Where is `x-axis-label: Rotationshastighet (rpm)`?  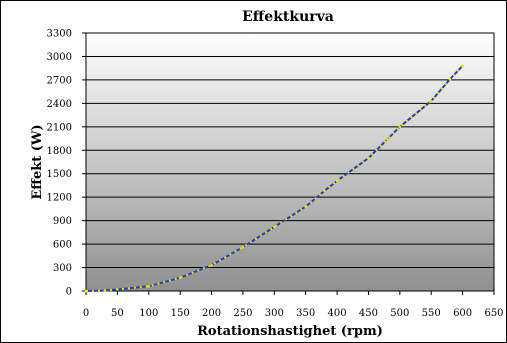 x-axis-label: Rotationshastighet (rpm) is located at coordinates (290, 331).